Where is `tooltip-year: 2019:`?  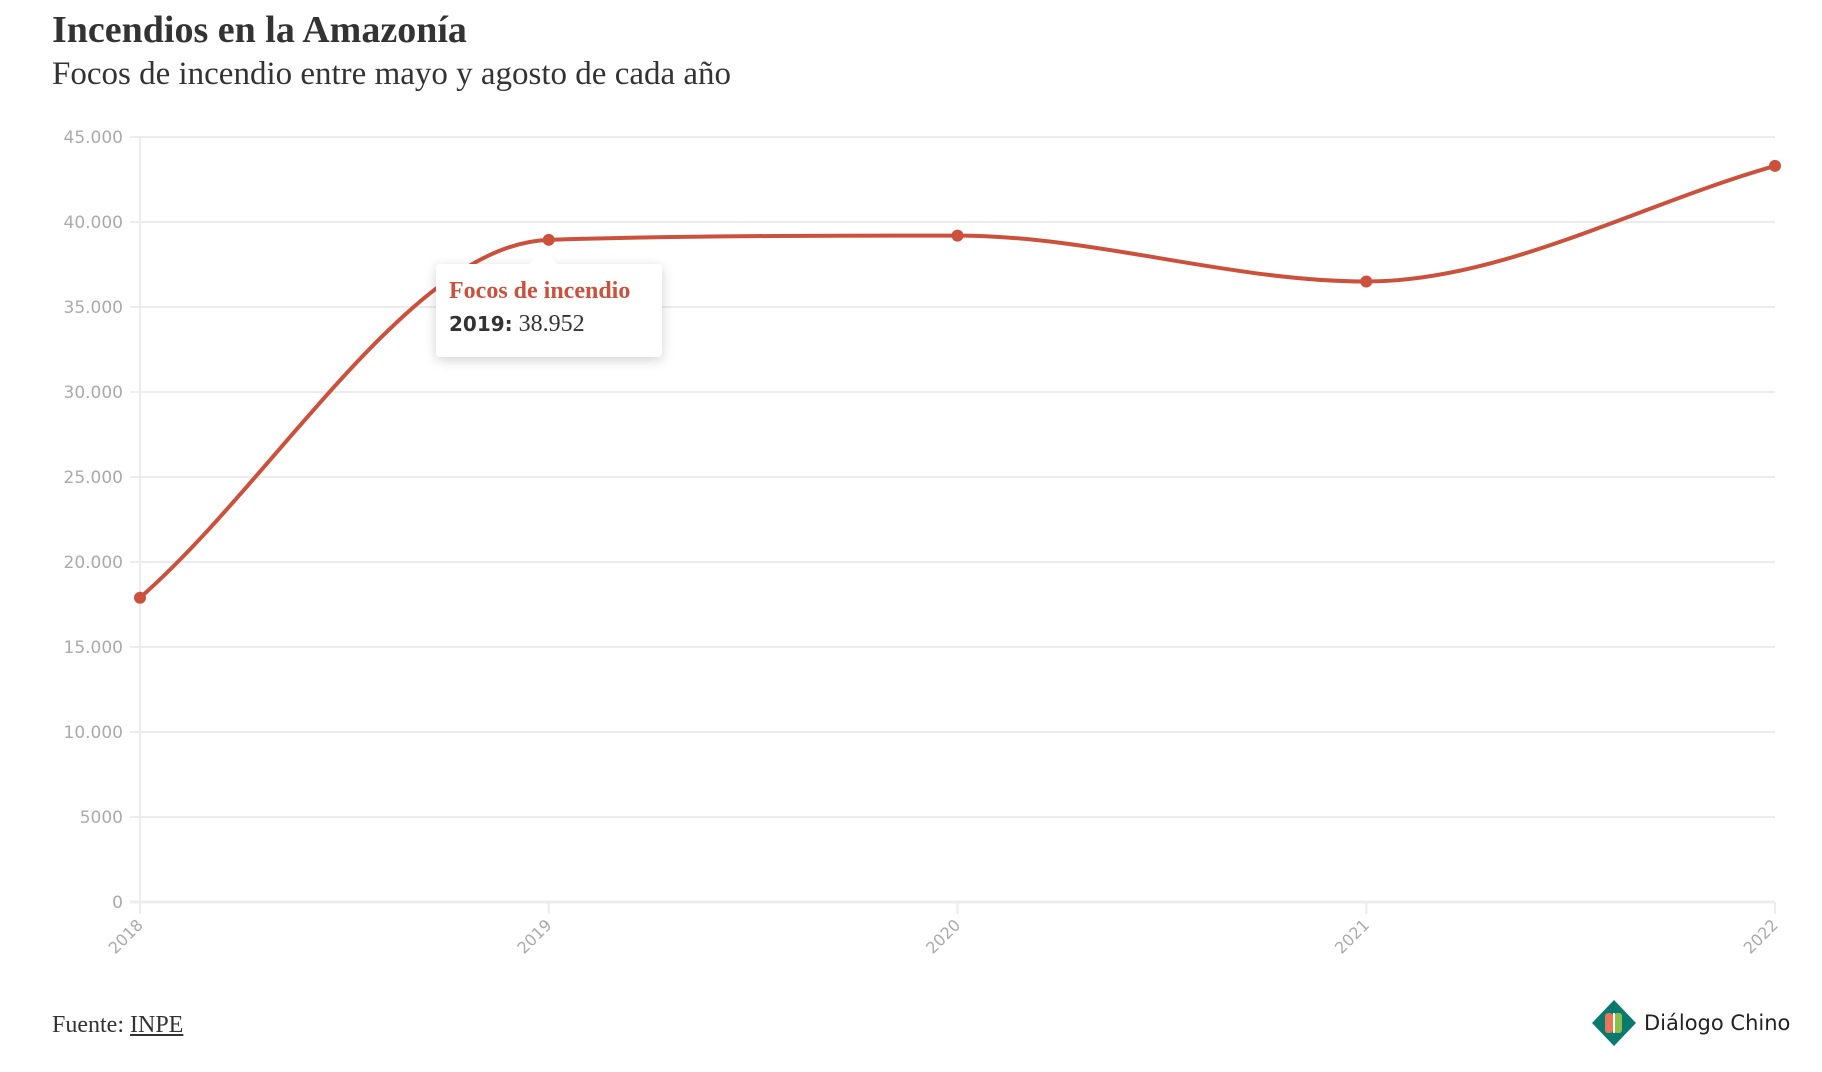
tooltip-year: 2019: is located at coordinates (481, 324).